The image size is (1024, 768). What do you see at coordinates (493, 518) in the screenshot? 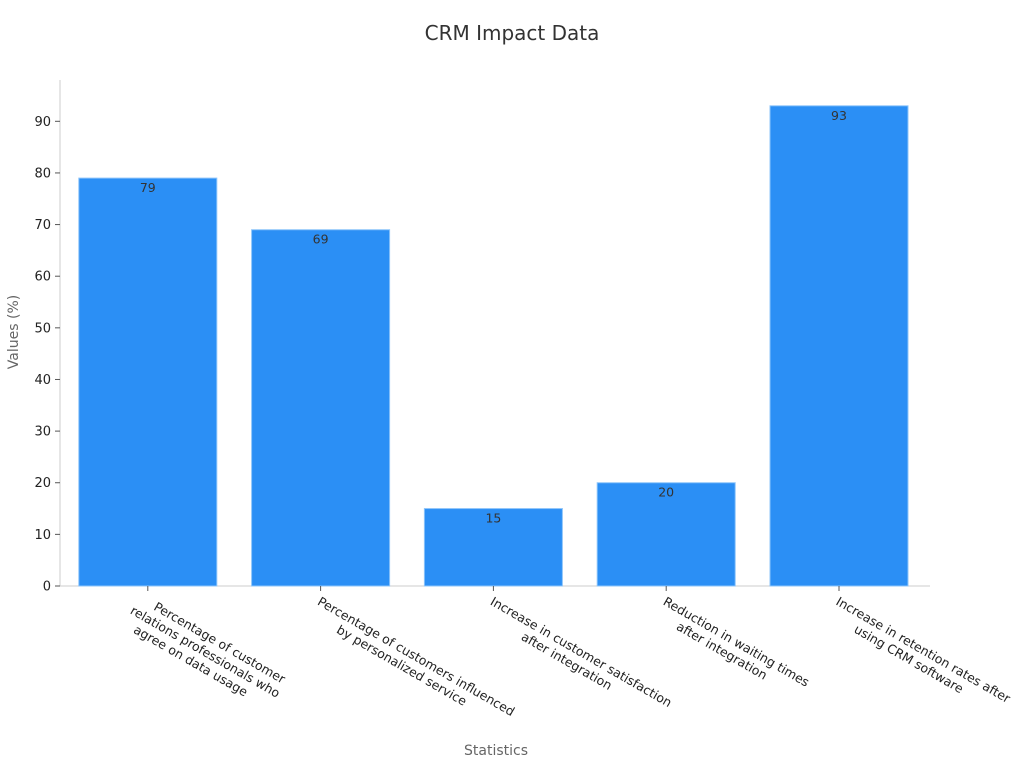
I see `bar-value-label: 15` at bounding box center [493, 518].